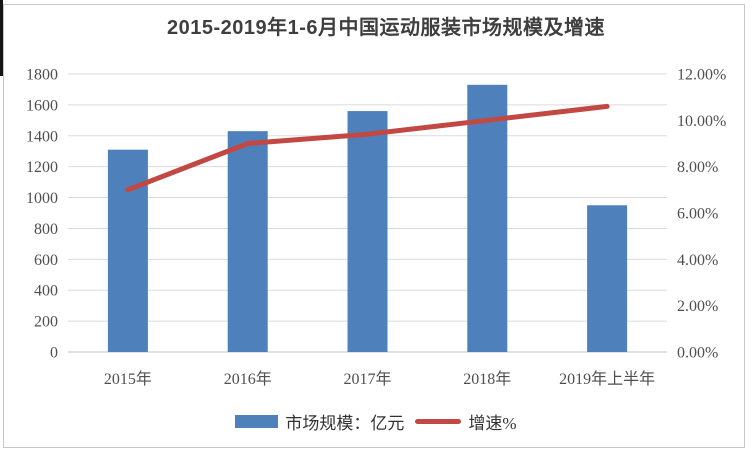  What do you see at coordinates (46, 291) in the screenshot?
I see `left-axis-tick-label: 400` at bounding box center [46, 291].